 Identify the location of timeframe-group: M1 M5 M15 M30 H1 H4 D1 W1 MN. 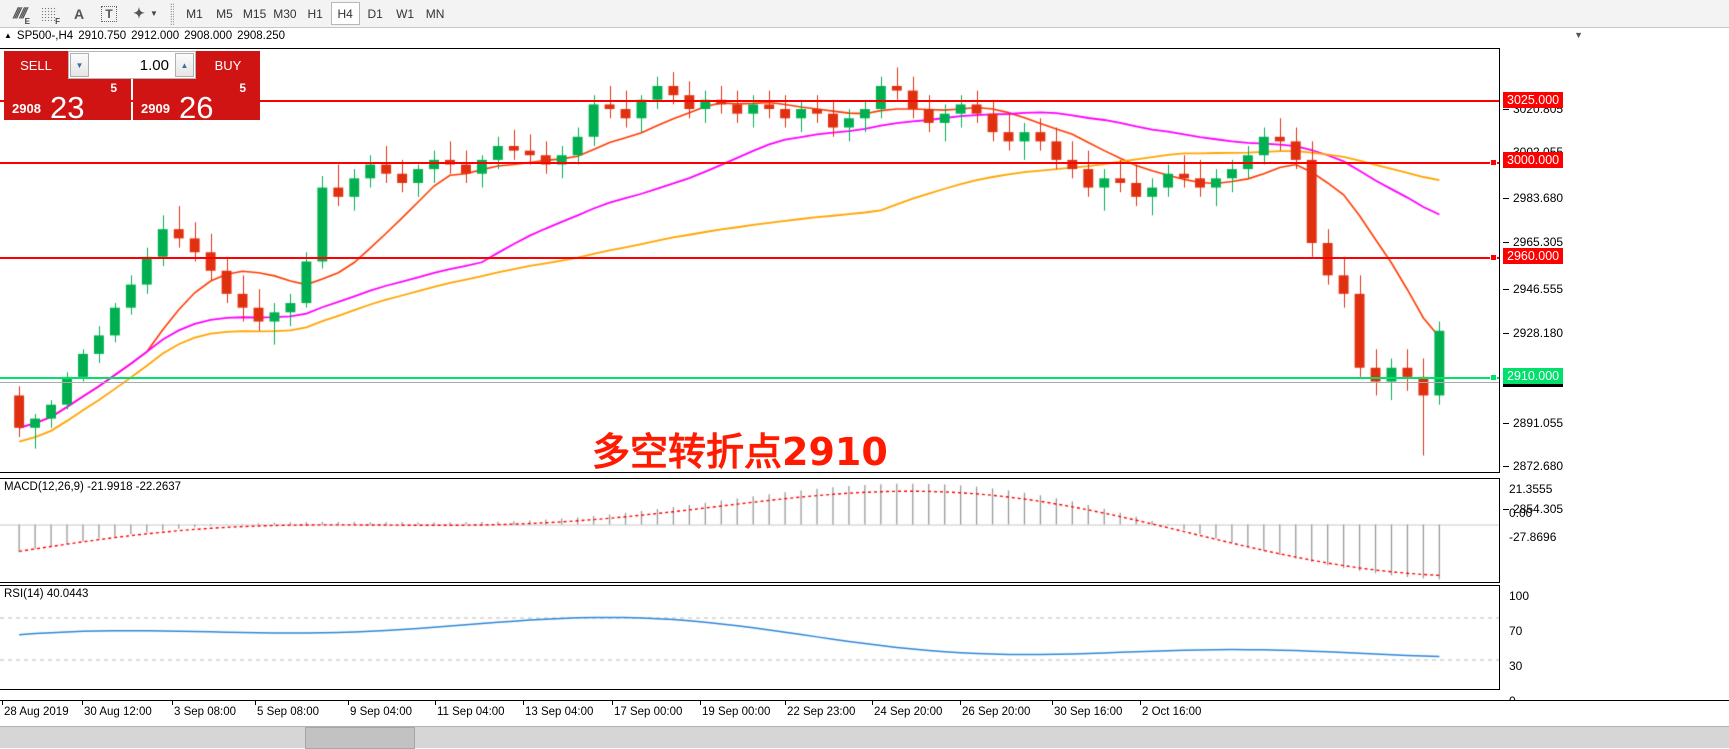
(315, 13).